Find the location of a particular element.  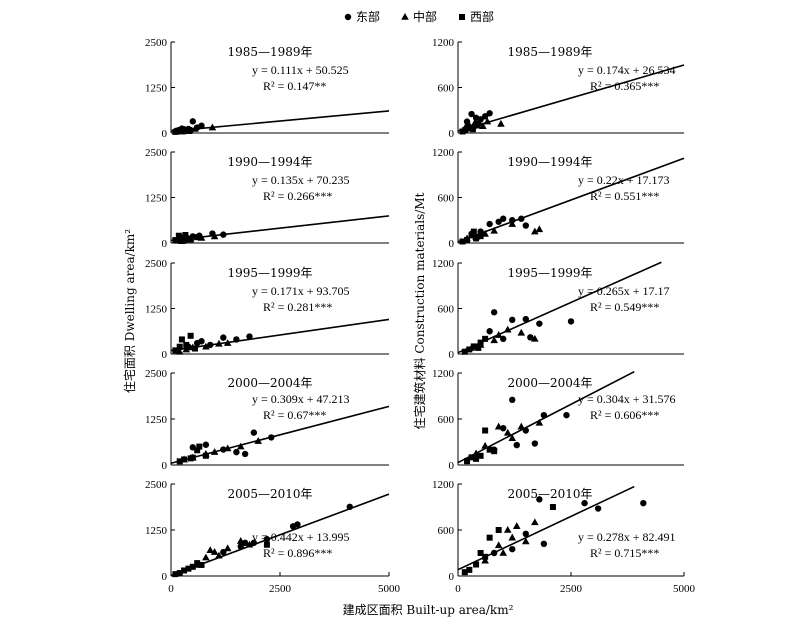

r-squared: R² = 0.147** is located at coordinates (294, 86).